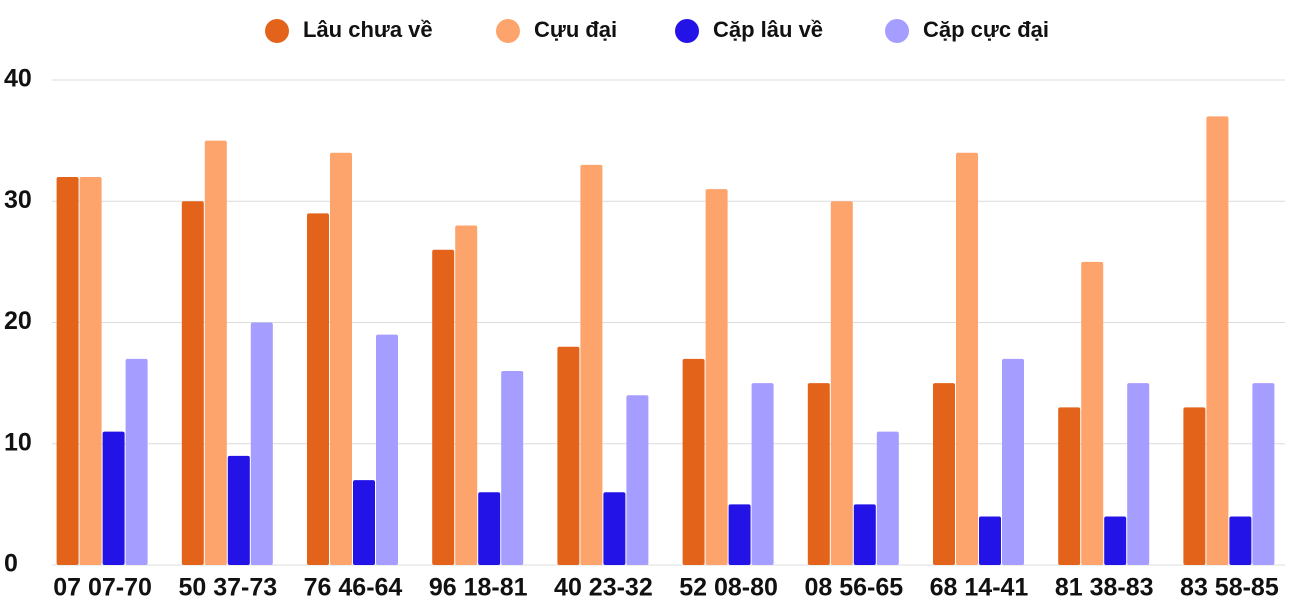 The image size is (1300, 605). Describe the element at coordinates (603, 587) in the screenshot. I see `x-tick-label: 40 23-32` at that location.